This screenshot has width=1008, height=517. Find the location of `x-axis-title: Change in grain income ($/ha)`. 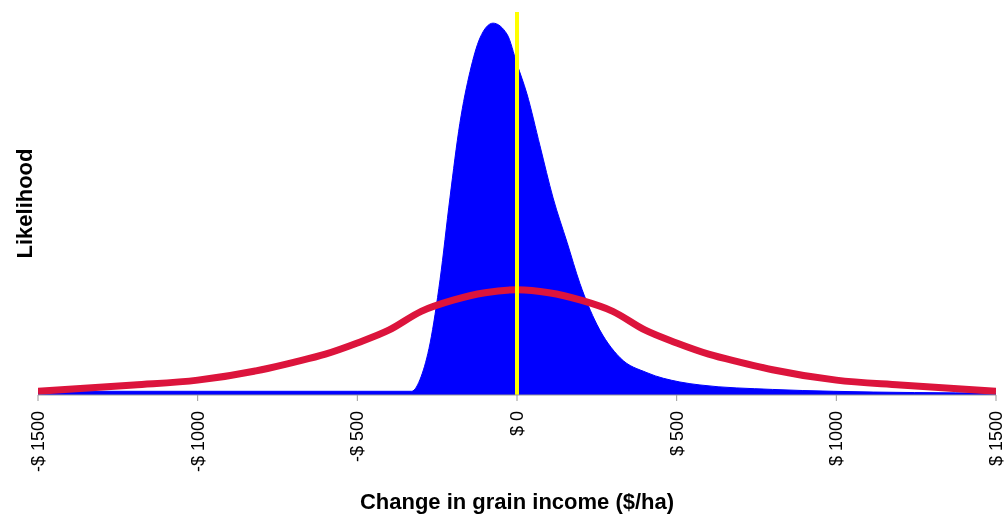

x-axis-title: Change in grain income ($/ha) is located at coordinates (517, 501).